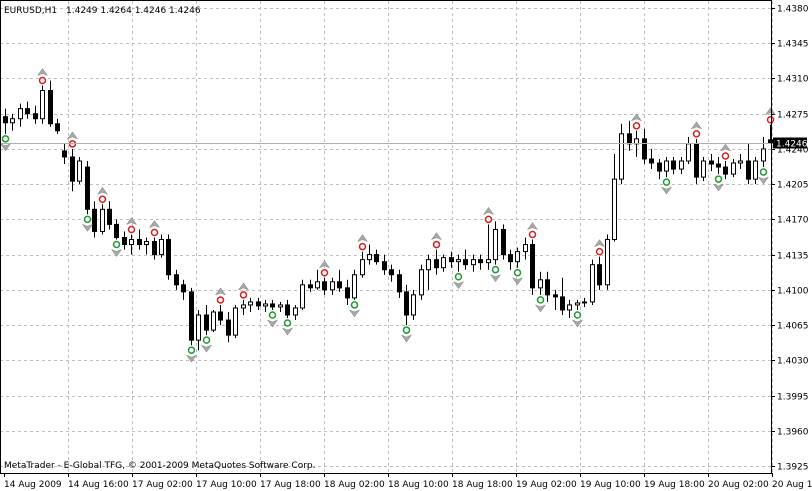  Describe the element at coordinates (793, 45) in the screenshot. I see `y-tick-label: 1.4345` at that location.